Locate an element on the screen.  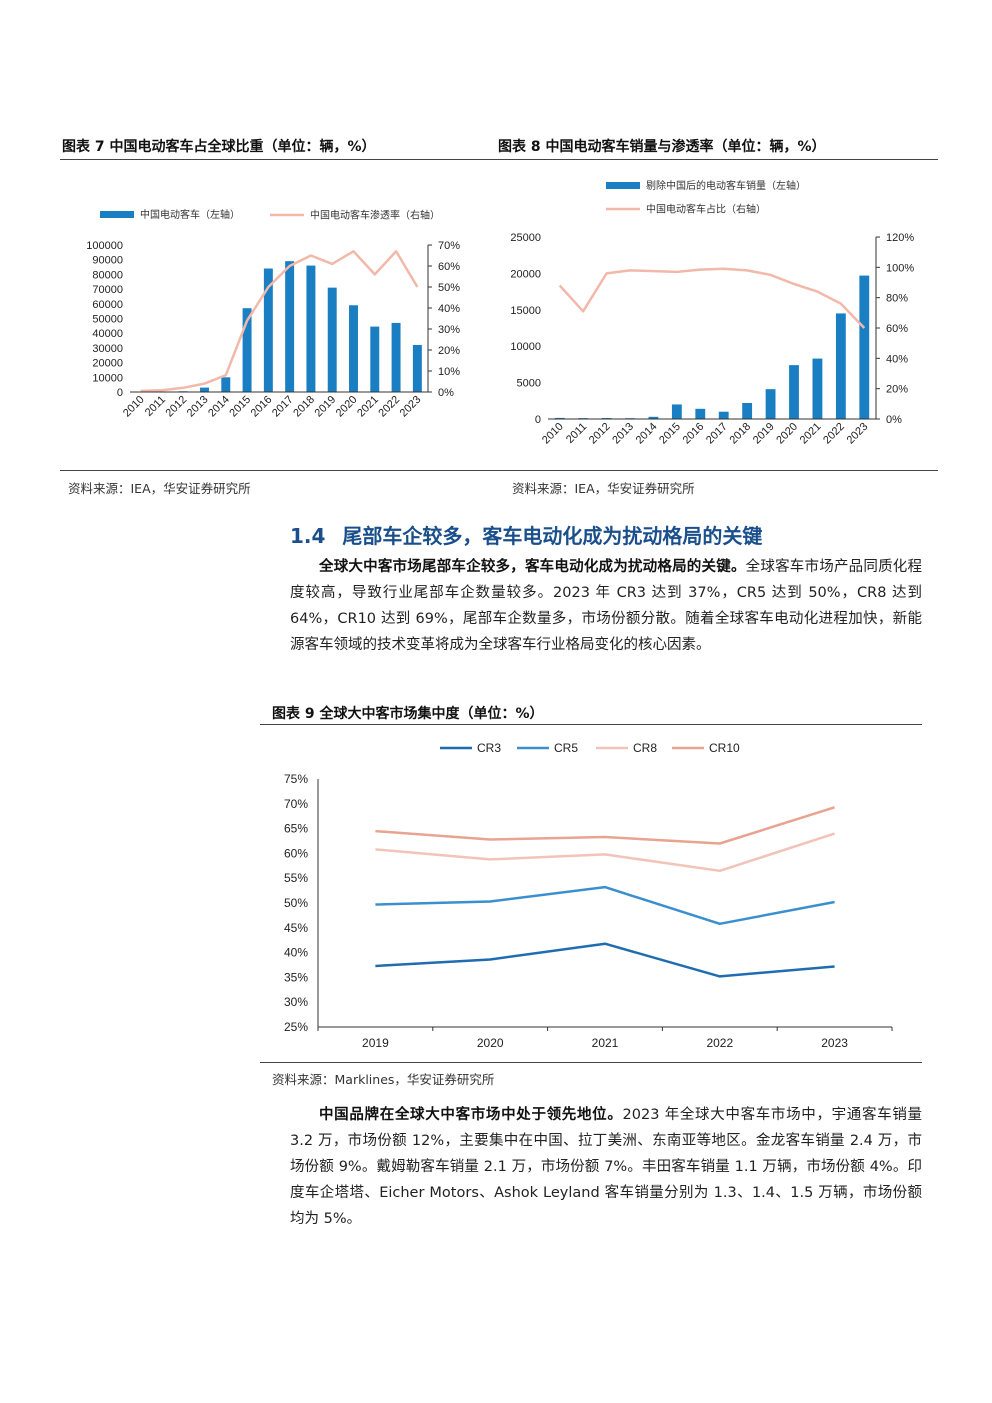
fig9-ytick: 50% is located at coordinates (296, 903).